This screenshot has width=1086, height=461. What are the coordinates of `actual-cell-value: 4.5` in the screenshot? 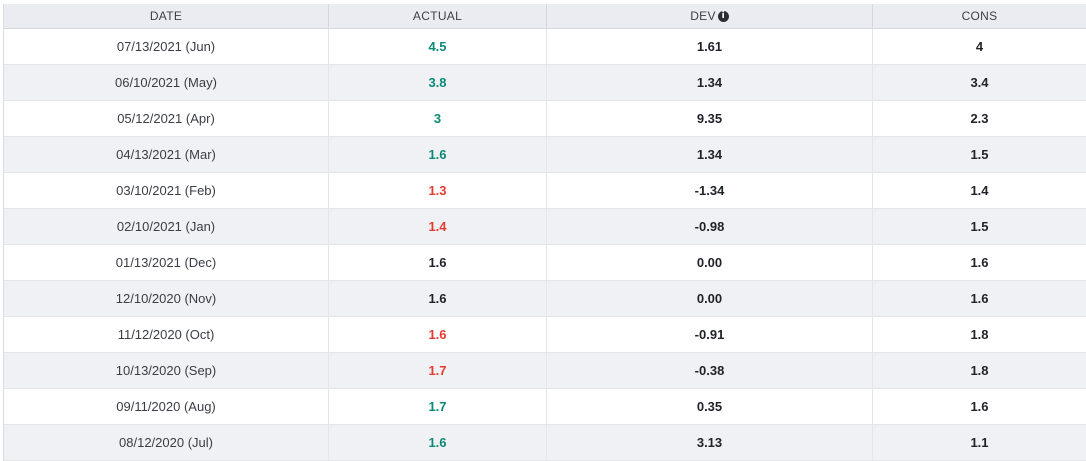 It's located at (437, 46).